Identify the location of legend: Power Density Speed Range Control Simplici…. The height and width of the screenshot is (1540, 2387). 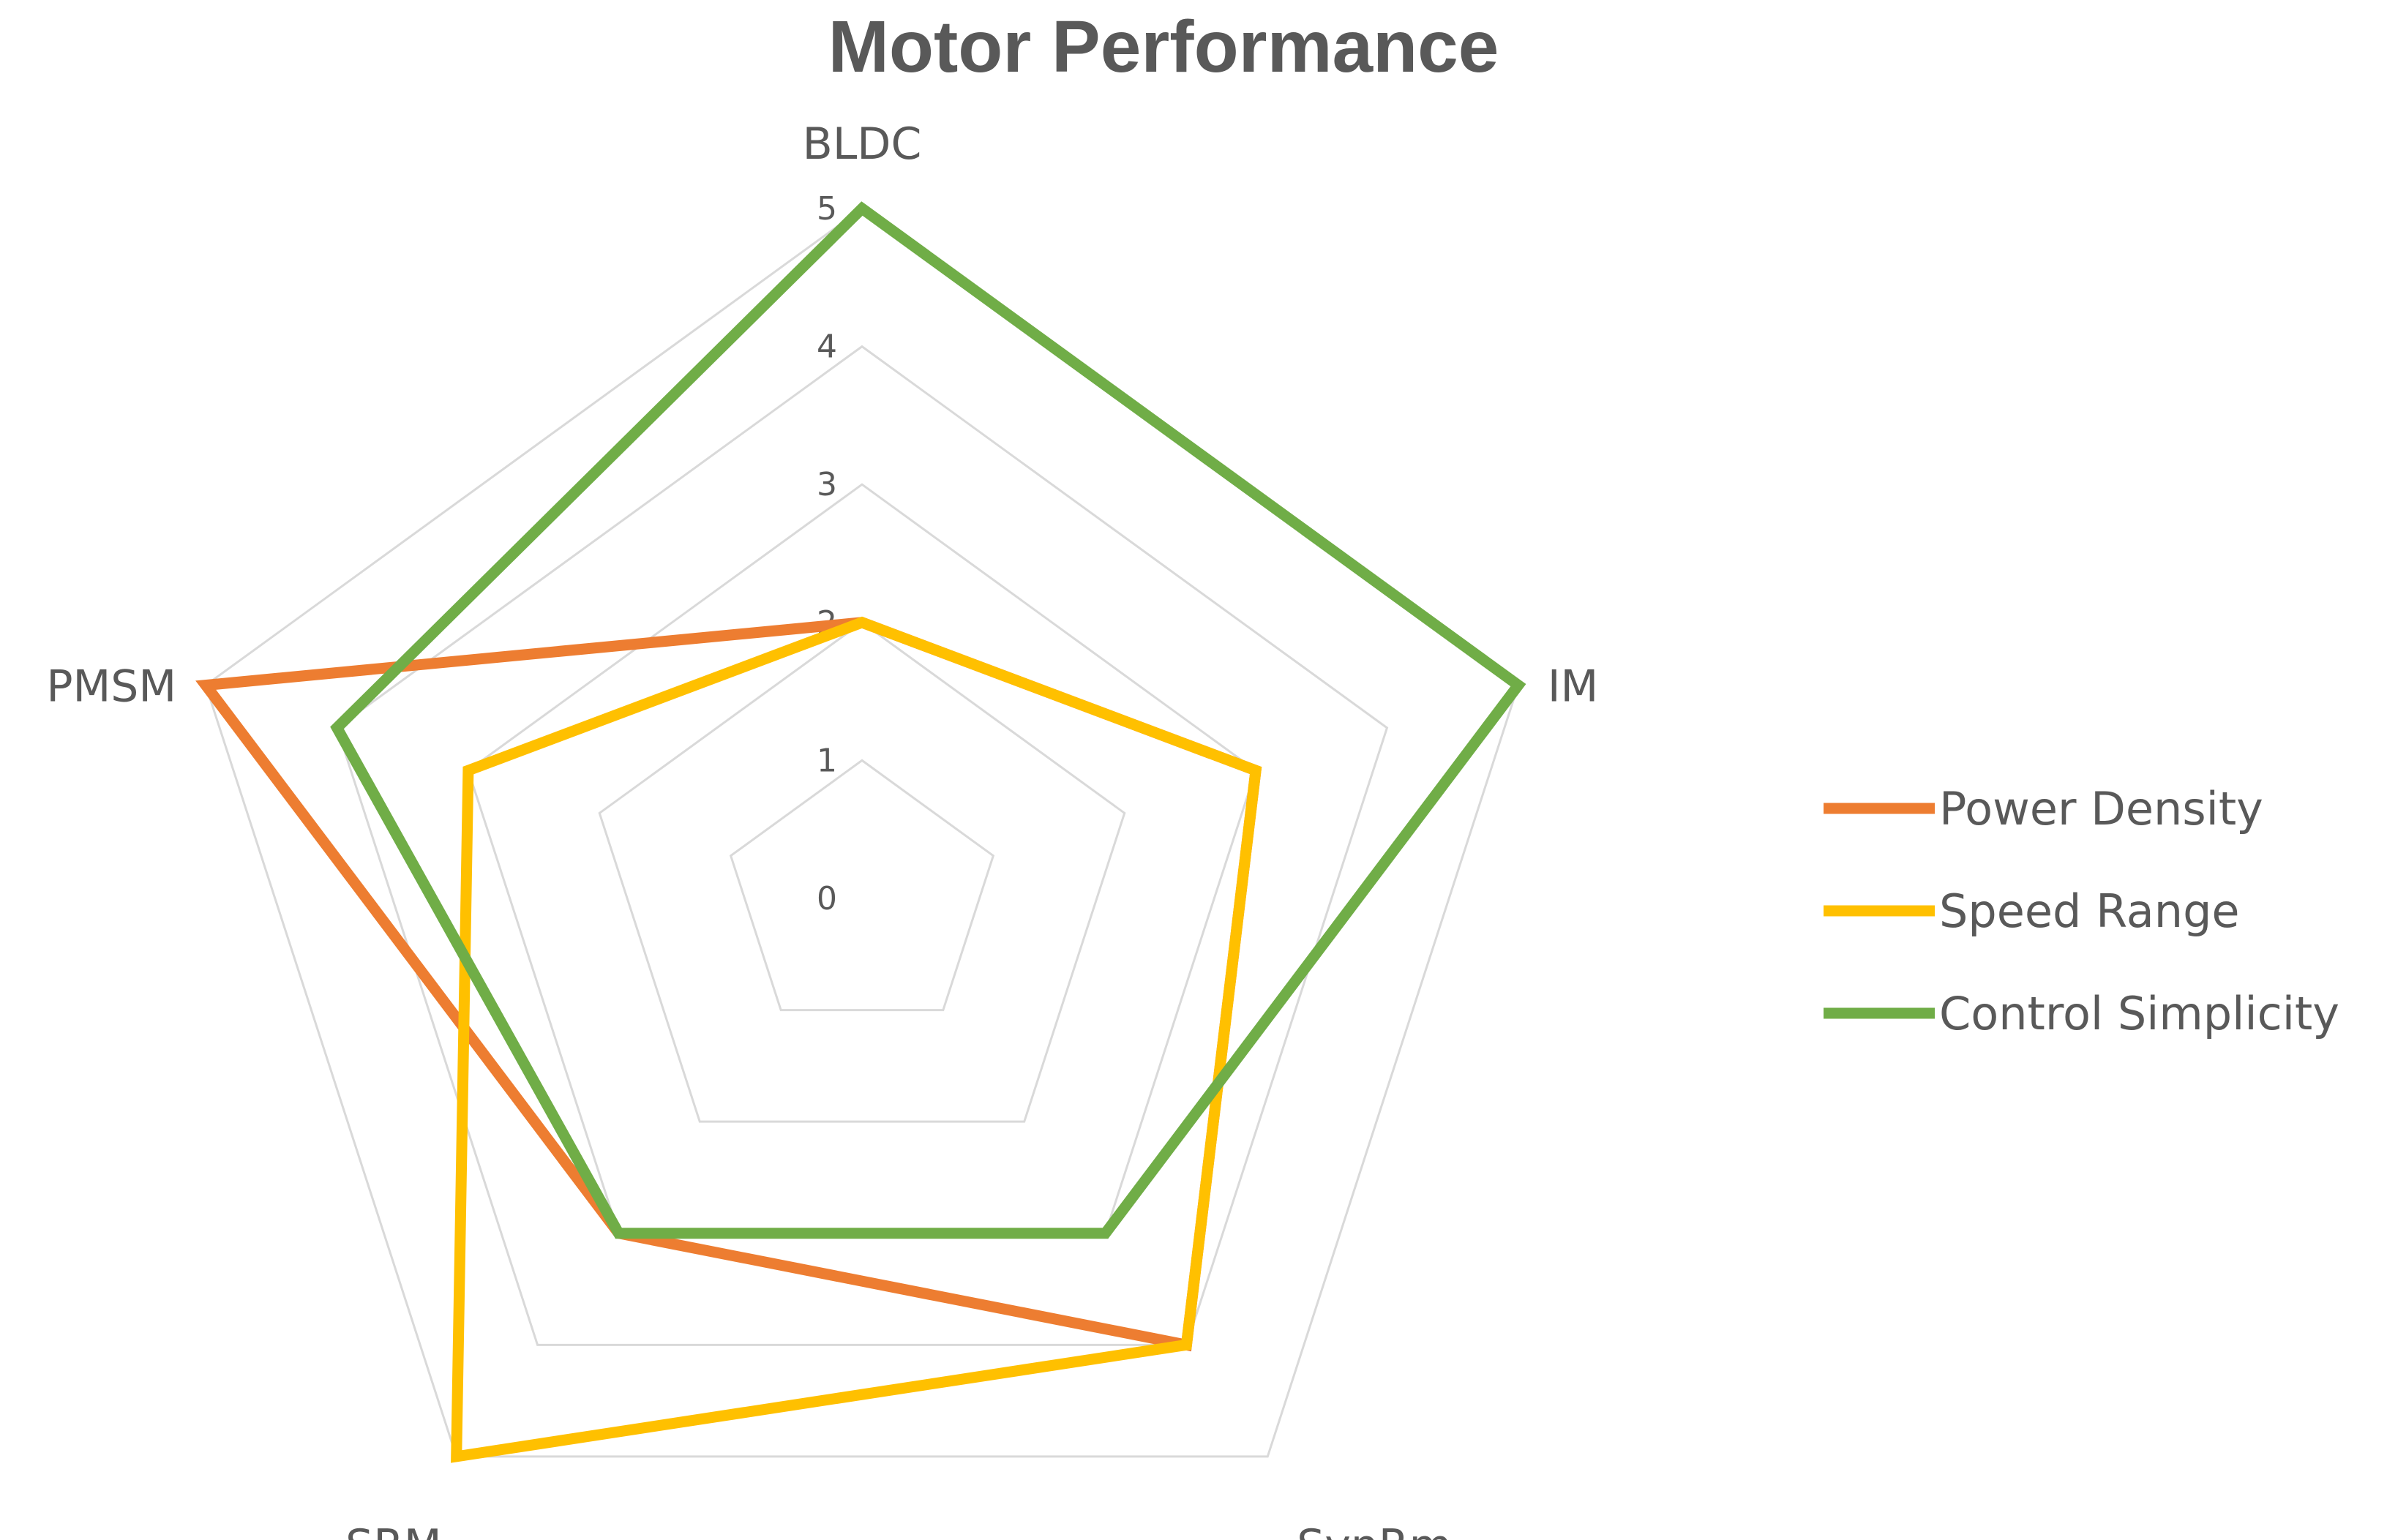
(2081, 911).